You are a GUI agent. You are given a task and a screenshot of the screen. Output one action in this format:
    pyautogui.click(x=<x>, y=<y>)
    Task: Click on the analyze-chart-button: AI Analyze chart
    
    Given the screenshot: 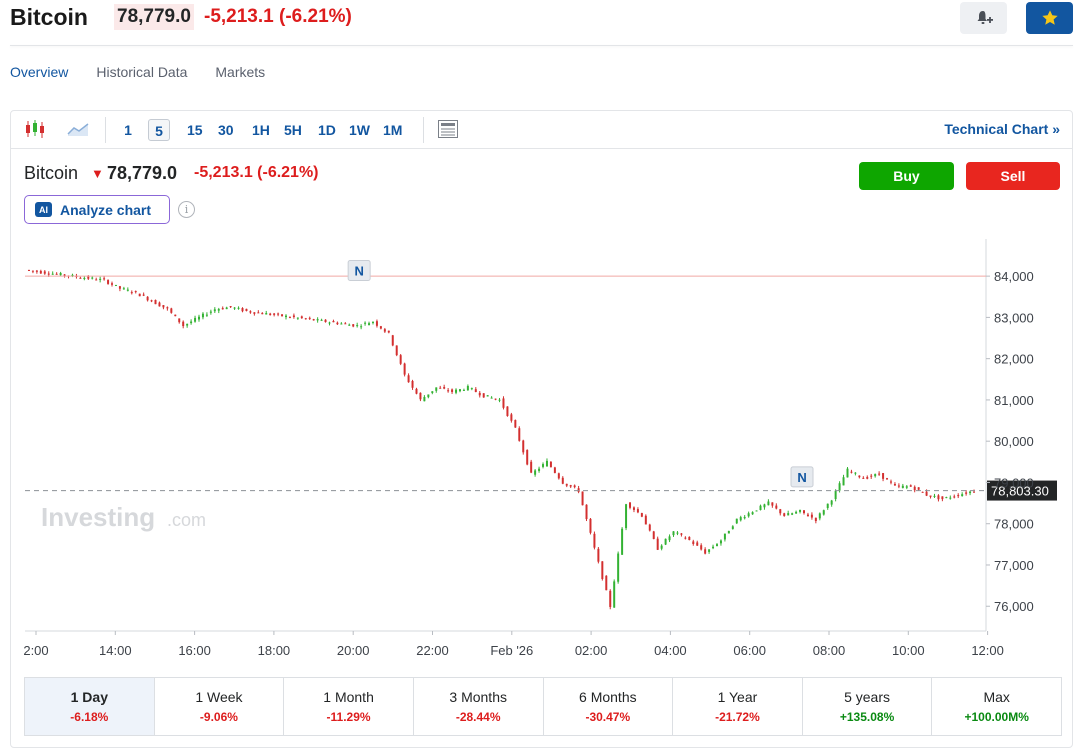 What is the action you would take?
    pyautogui.click(x=97, y=209)
    